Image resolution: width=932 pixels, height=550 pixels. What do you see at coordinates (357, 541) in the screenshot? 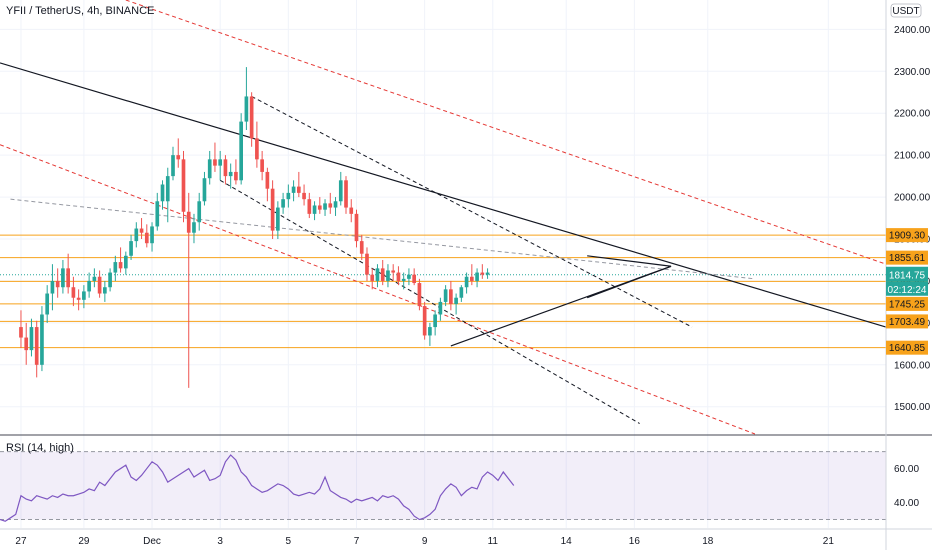
I see `time-tick-label: 7` at bounding box center [357, 541].